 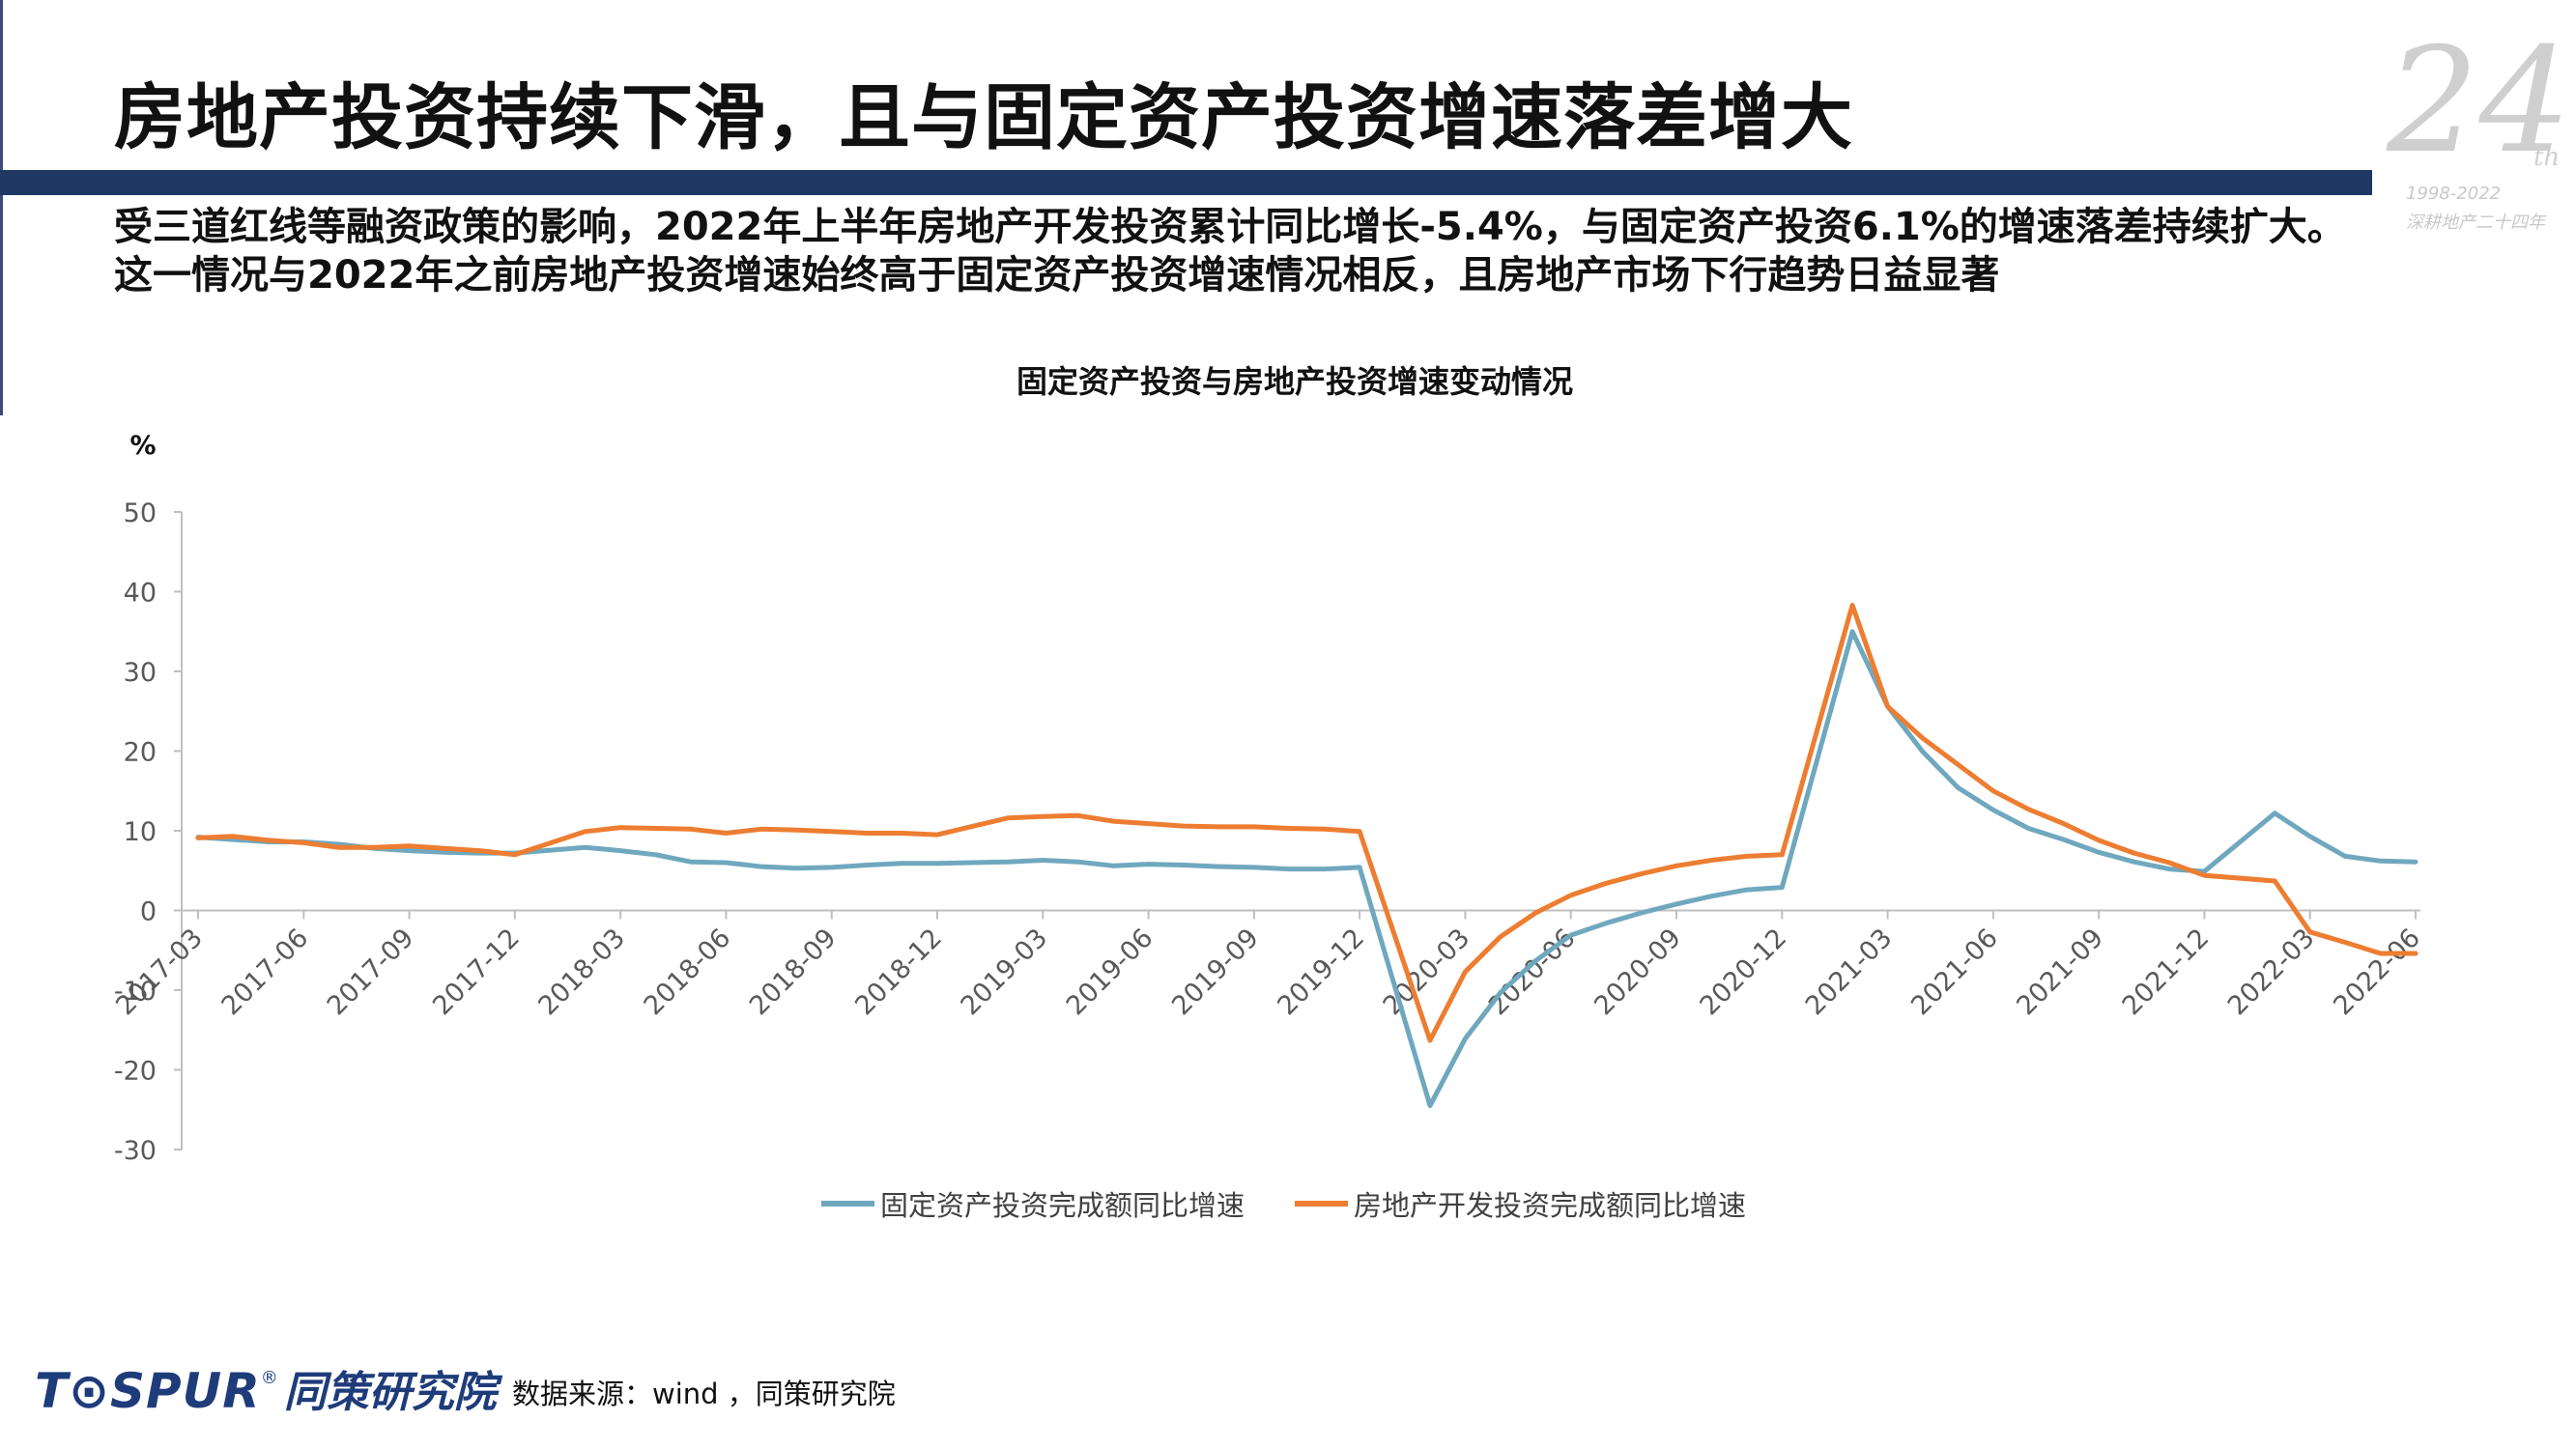 What do you see at coordinates (477, 972) in the screenshot?
I see `x-tick-label: 2017-12` at bounding box center [477, 972].